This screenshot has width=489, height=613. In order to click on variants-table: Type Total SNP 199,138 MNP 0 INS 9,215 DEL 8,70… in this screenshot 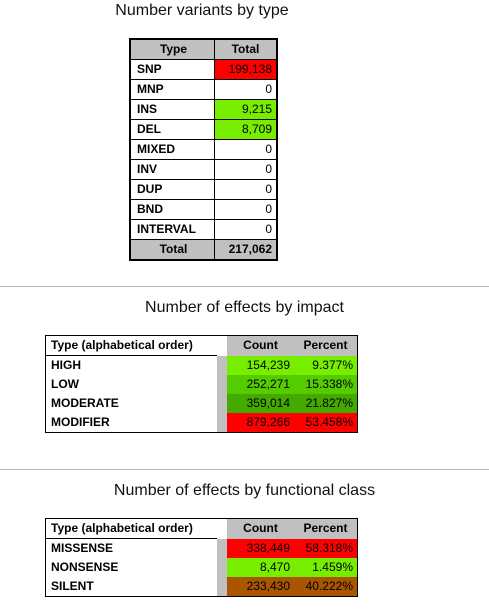, I will do `click(203, 149)`.